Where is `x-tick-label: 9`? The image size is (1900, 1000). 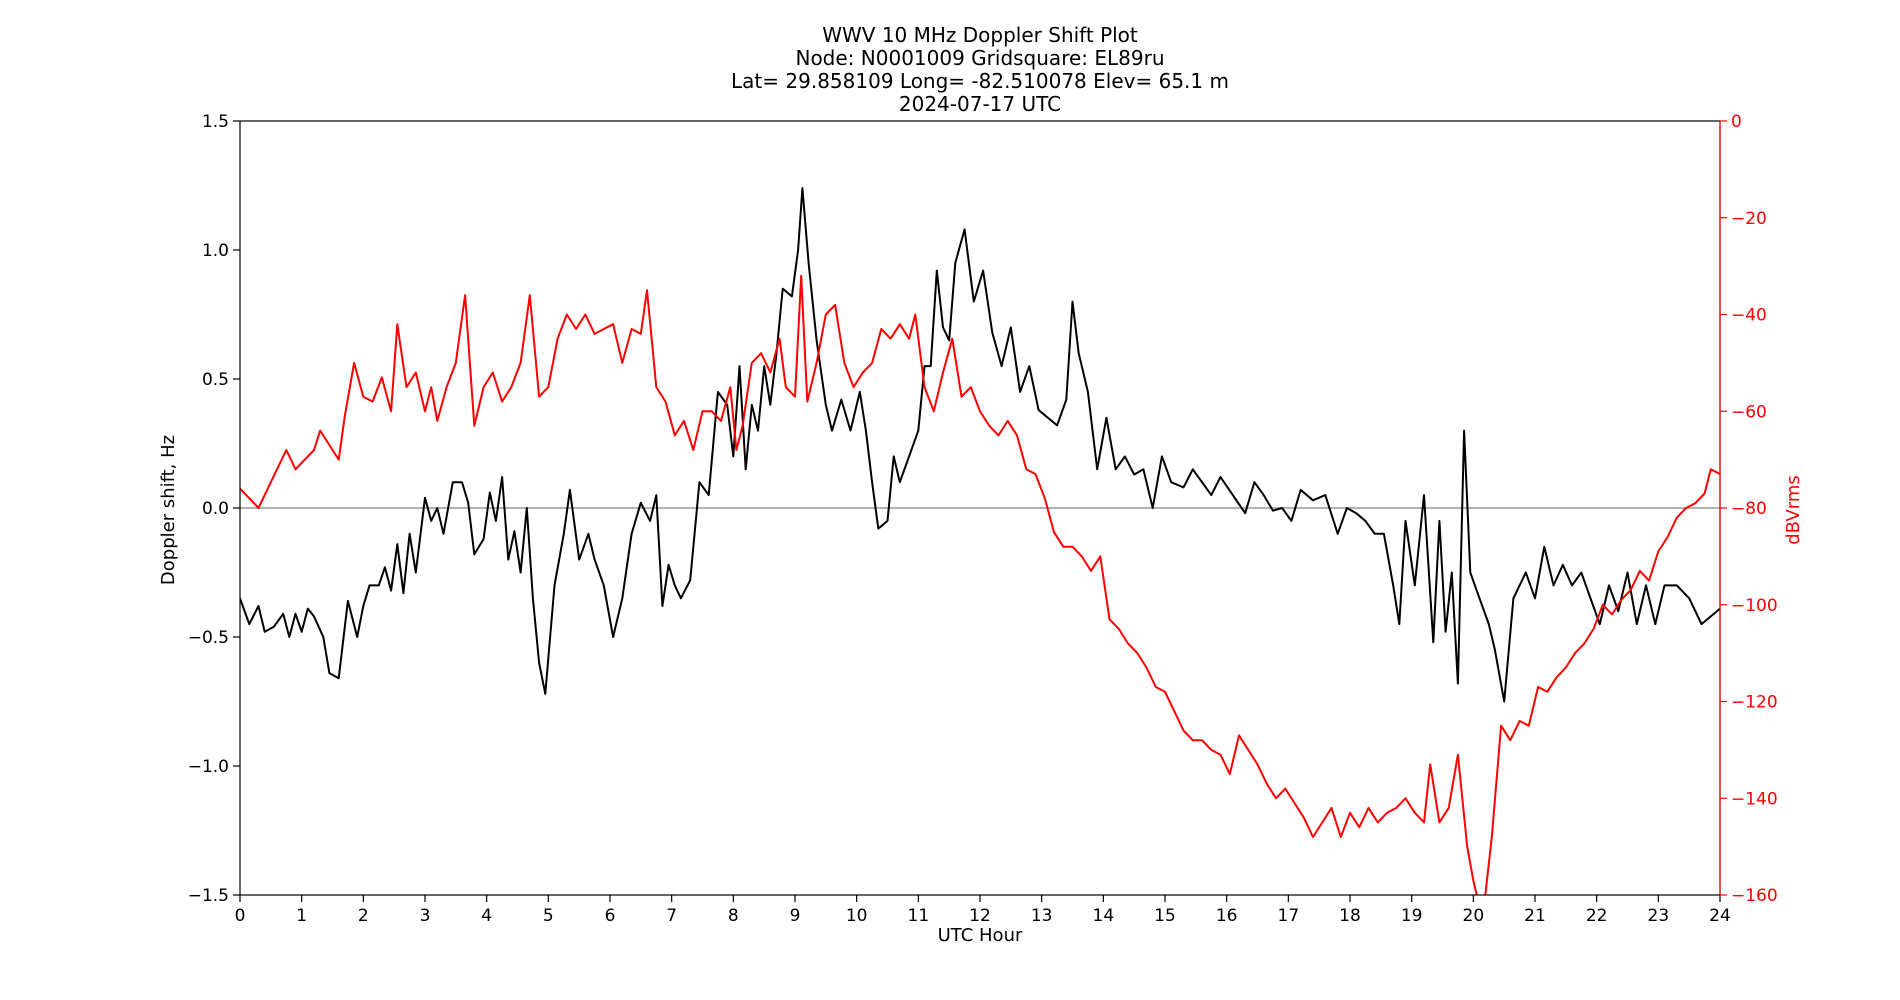
x-tick-label: 9 is located at coordinates (795, 916).